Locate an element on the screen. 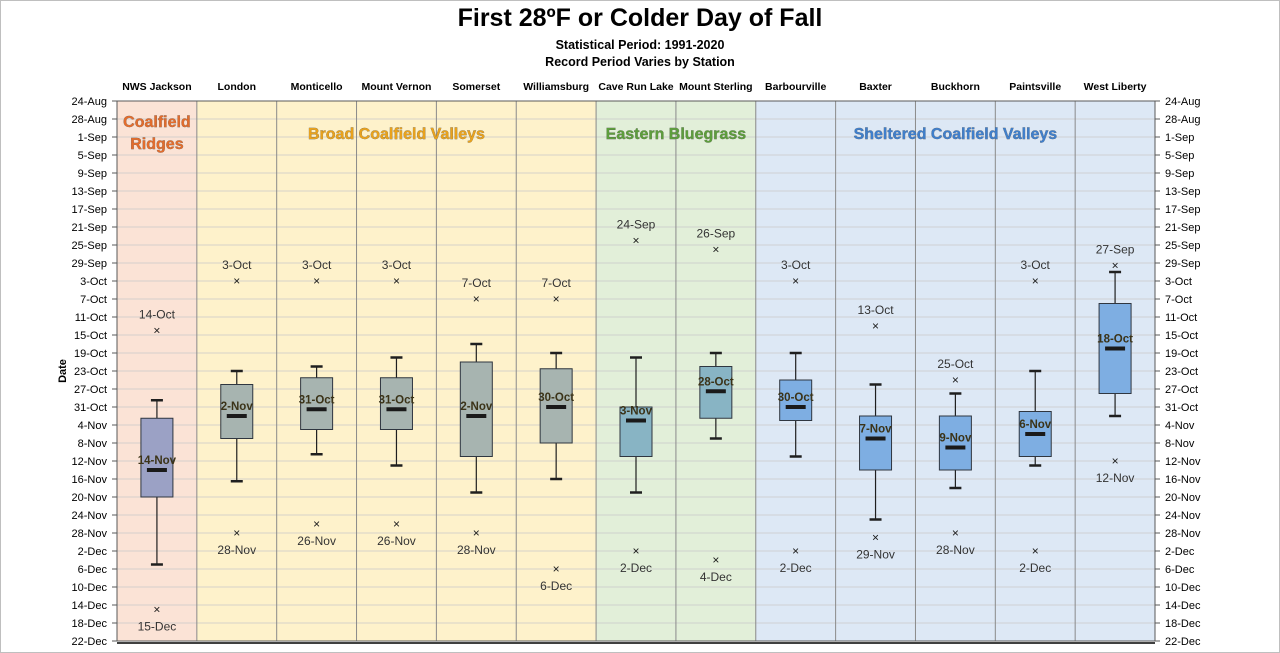  y-tick-label-left: 1-Sep is located at coordinates (92, 138).